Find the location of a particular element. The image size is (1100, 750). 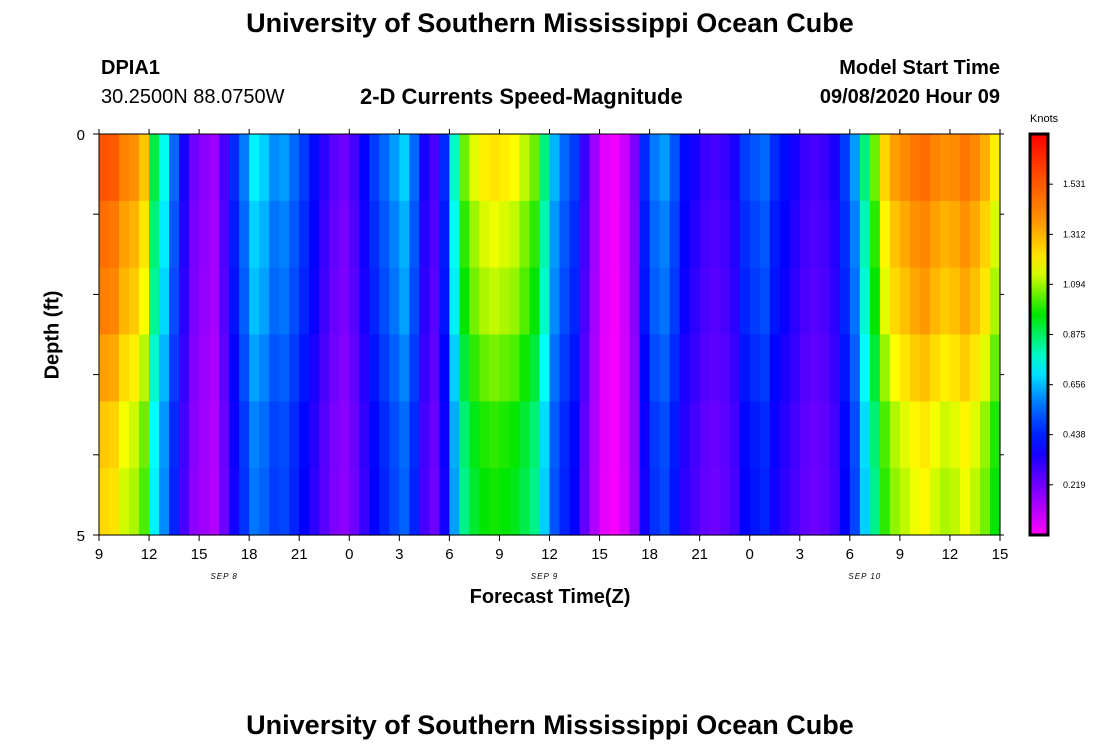

x-tick-label: 18 is located at coordinates (249, 554).